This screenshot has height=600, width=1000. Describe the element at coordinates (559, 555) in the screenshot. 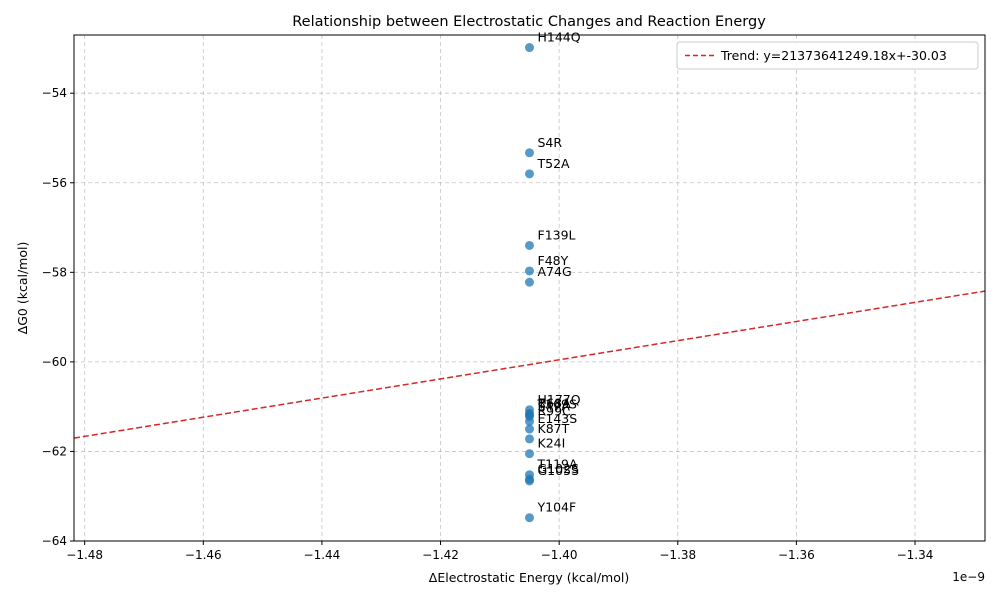

I see `x-tick-label: −1.40` at that location.